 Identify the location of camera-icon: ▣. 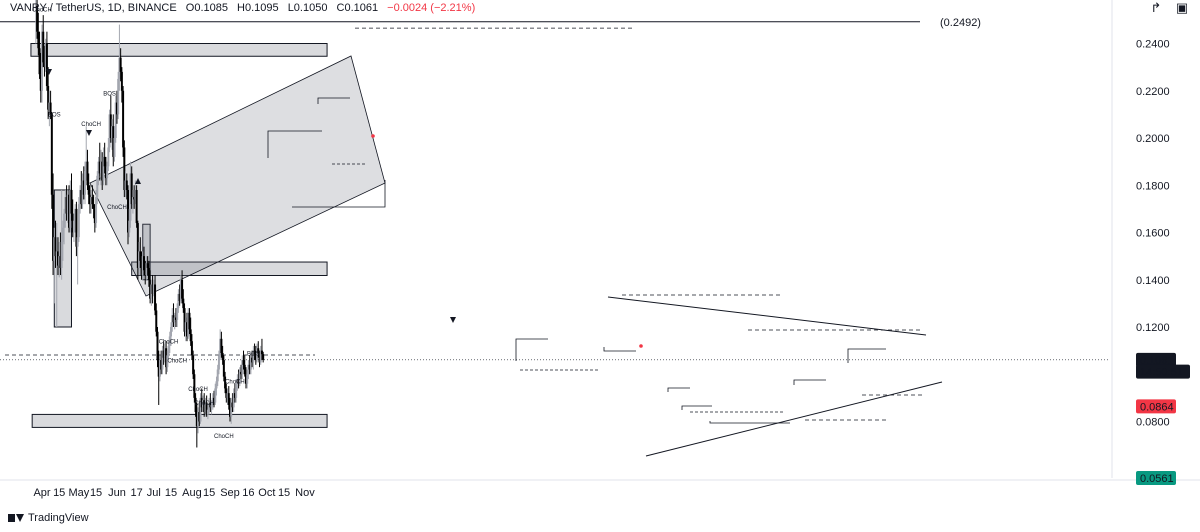
(1182, 7).